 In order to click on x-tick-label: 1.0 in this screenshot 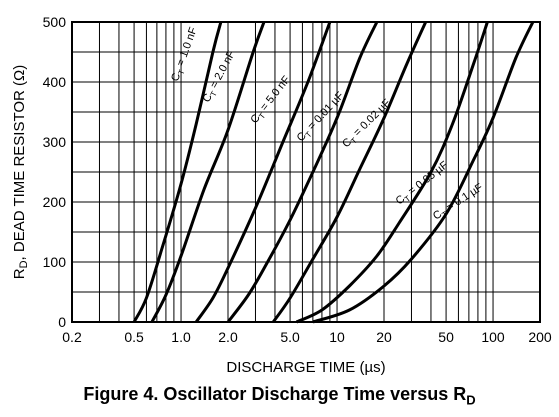, I will do `click(181, 337)`.